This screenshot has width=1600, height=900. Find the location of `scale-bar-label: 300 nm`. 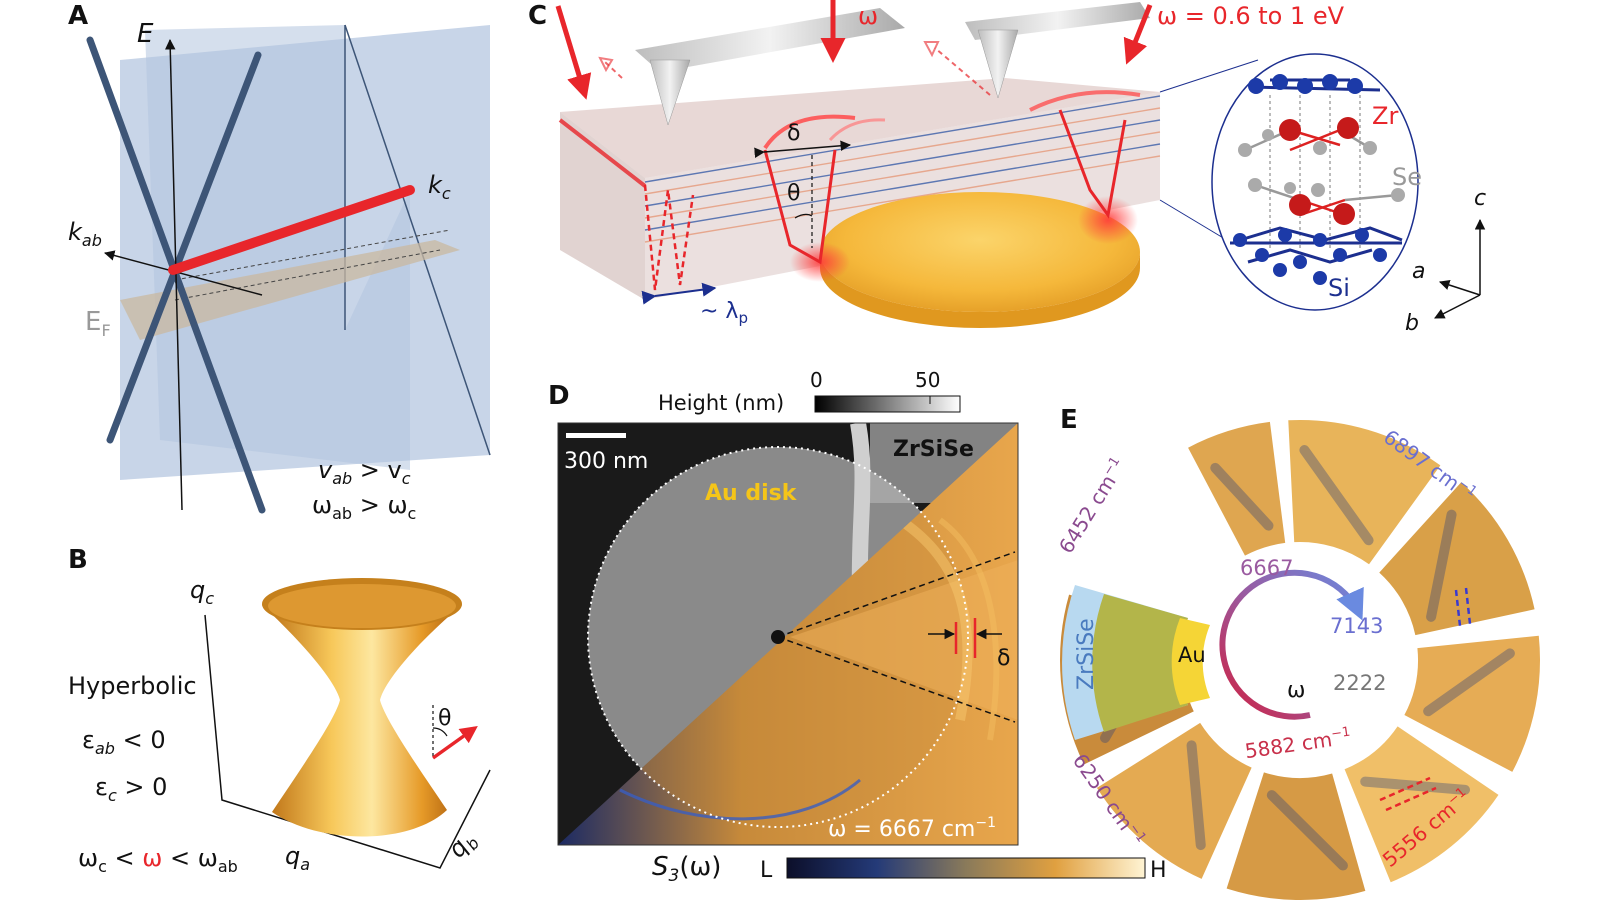

scale-bar-label: 300 nm is located at coordinates (606, 461).